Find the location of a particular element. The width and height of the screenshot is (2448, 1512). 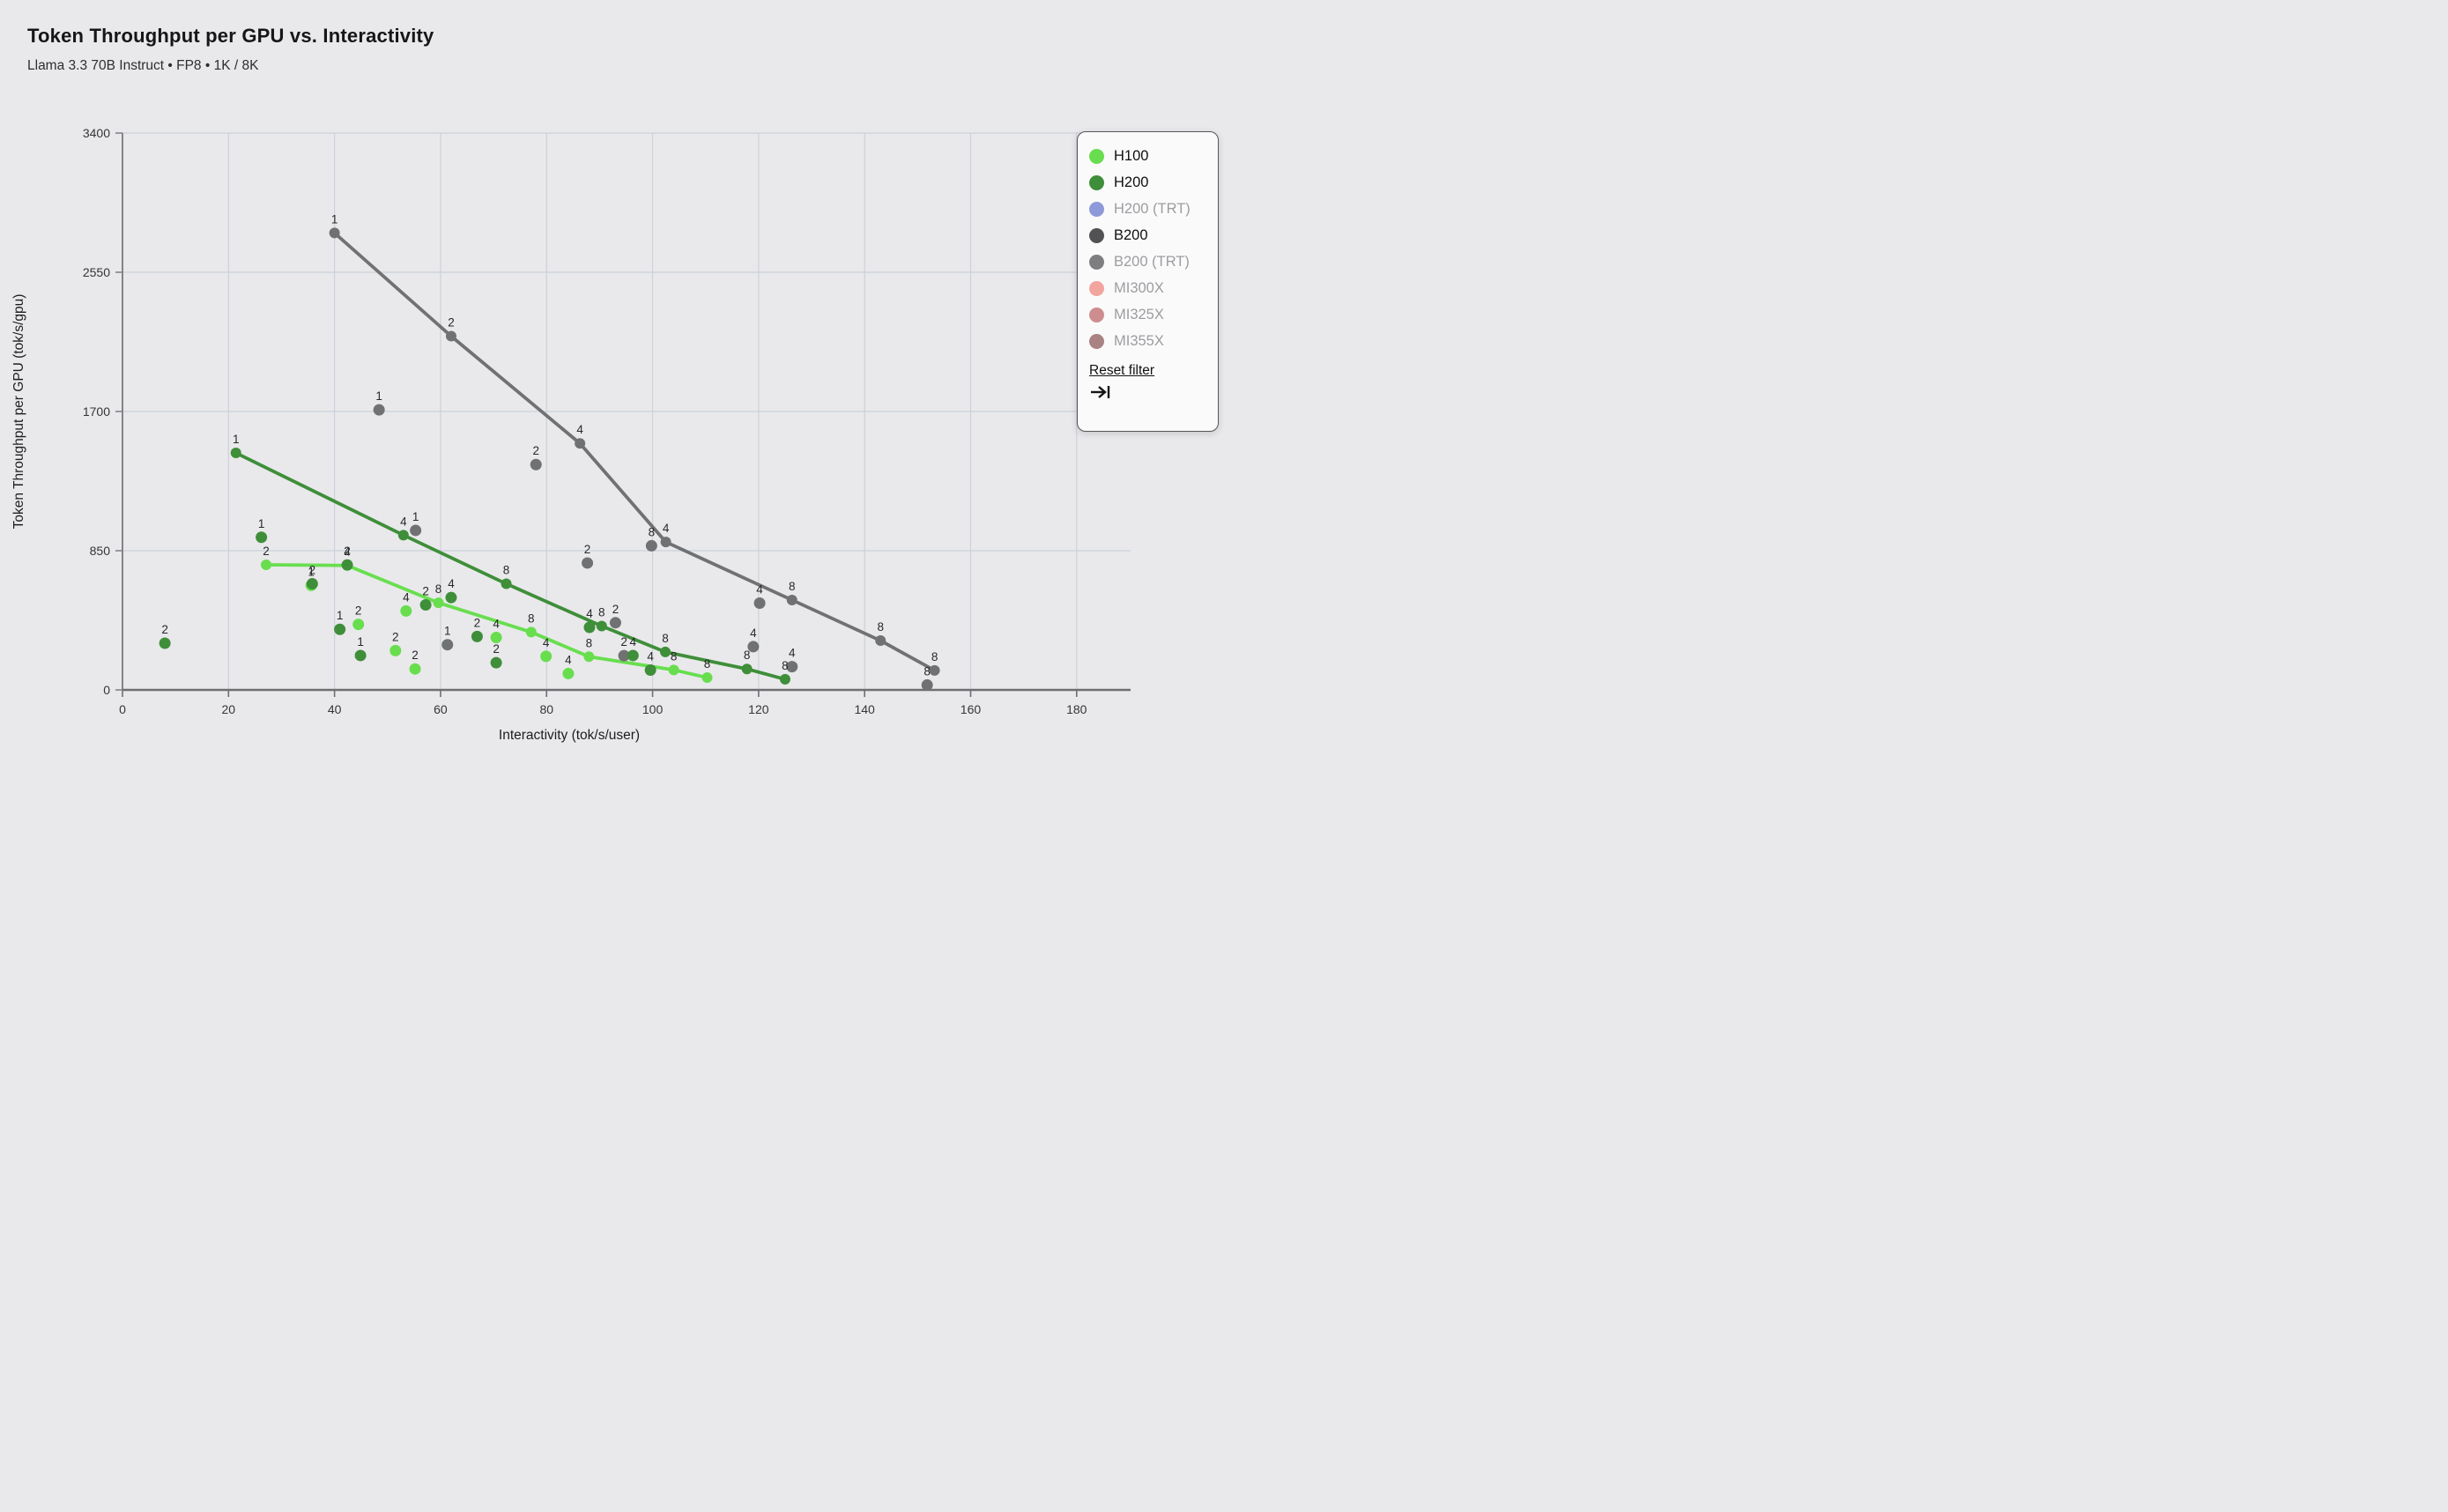

y-tick-label: 2550 is located at coordinates (96, 272).